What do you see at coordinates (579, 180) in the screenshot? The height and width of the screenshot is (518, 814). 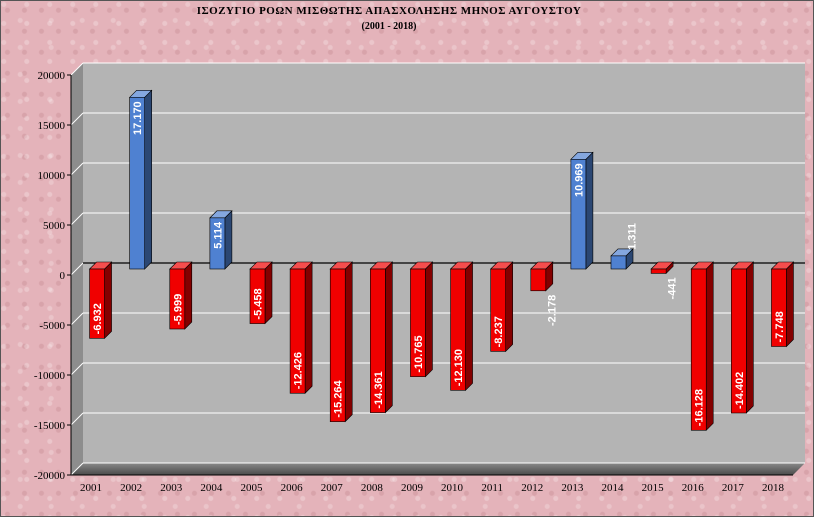 I see `data-label: 10.969` at bounding box center [579, 180].